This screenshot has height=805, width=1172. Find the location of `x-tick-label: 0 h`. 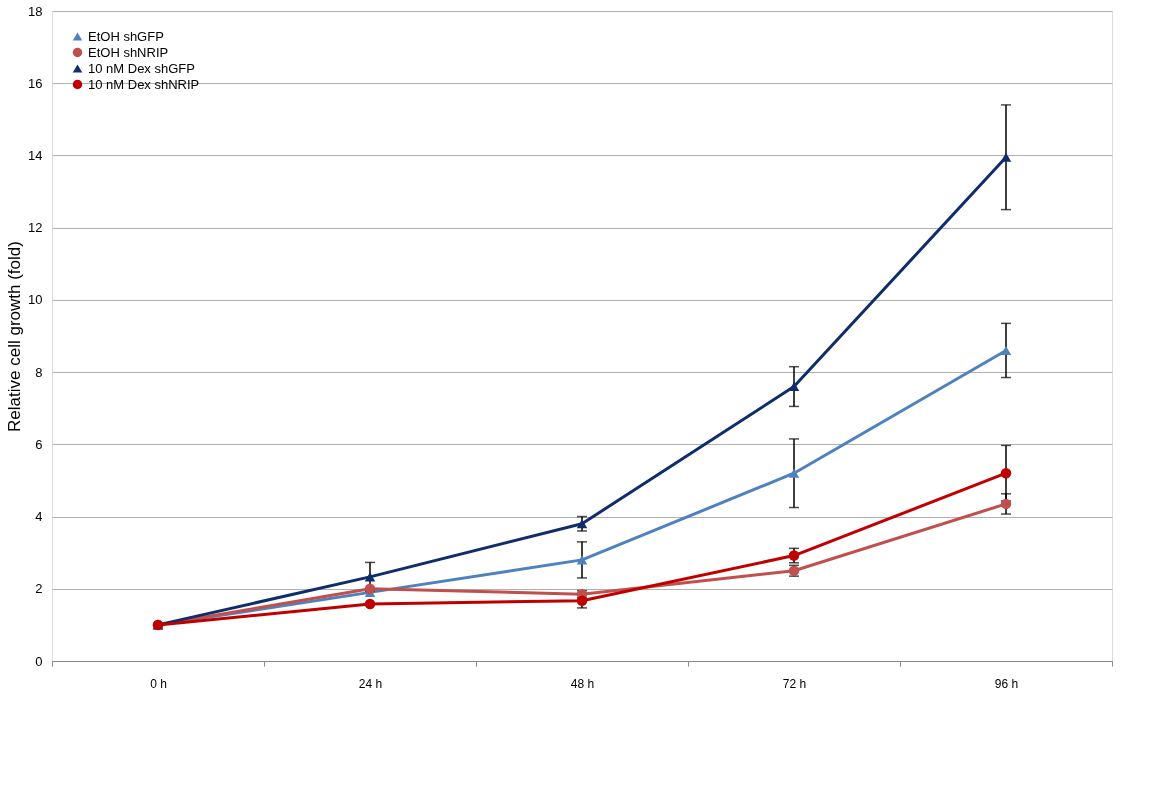

x-tick-label: 0 h is located at coordinates (158, 683).